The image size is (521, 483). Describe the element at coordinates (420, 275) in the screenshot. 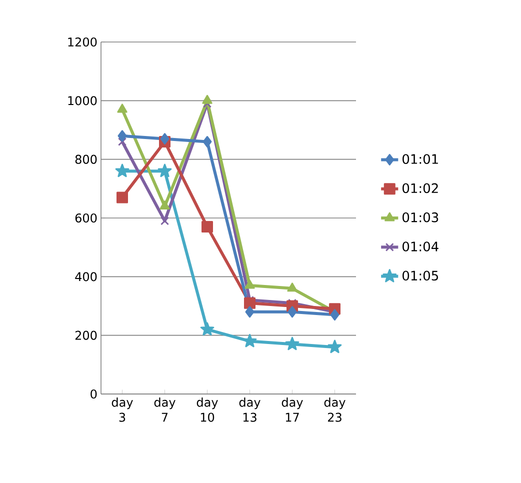

I see `legend-label: 01:05` at that location.